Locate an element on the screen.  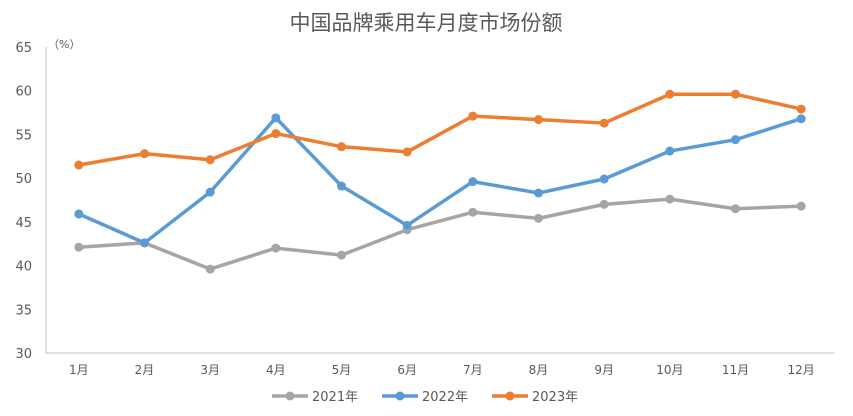
y-tick-label: 45 is located at coordinates (23, 223).